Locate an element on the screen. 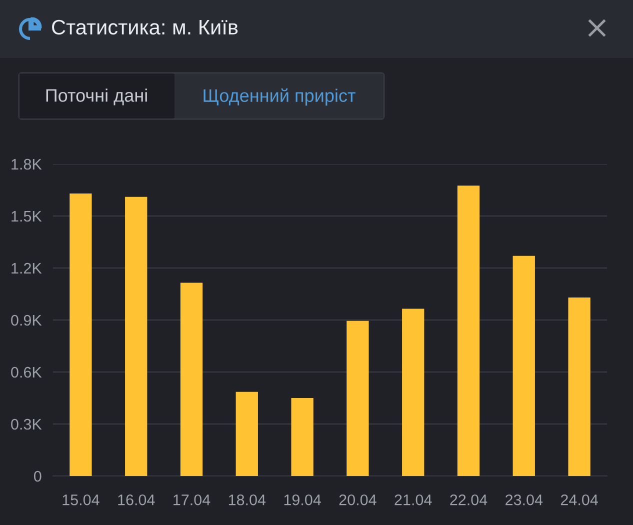 The image size is (633, 525). x-tick-label: 21.04 is located at coordinates (413, 500).